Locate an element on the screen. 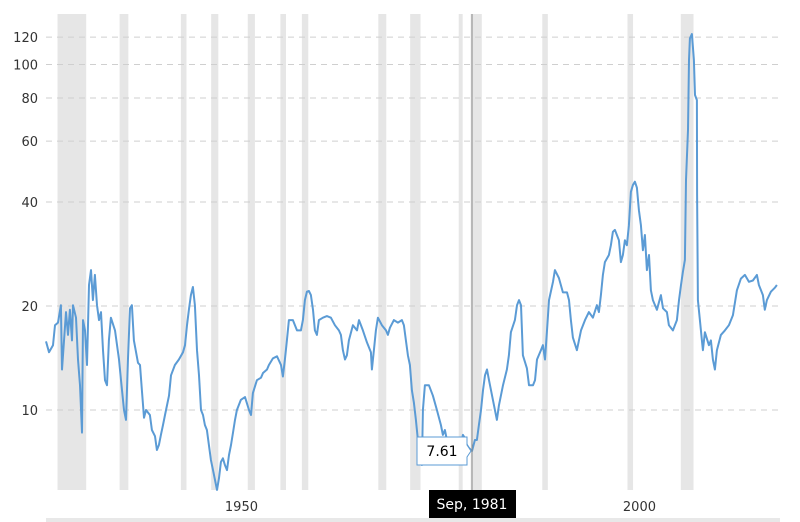  x-tick-label: 2000 is located at coordinates (639, 507).